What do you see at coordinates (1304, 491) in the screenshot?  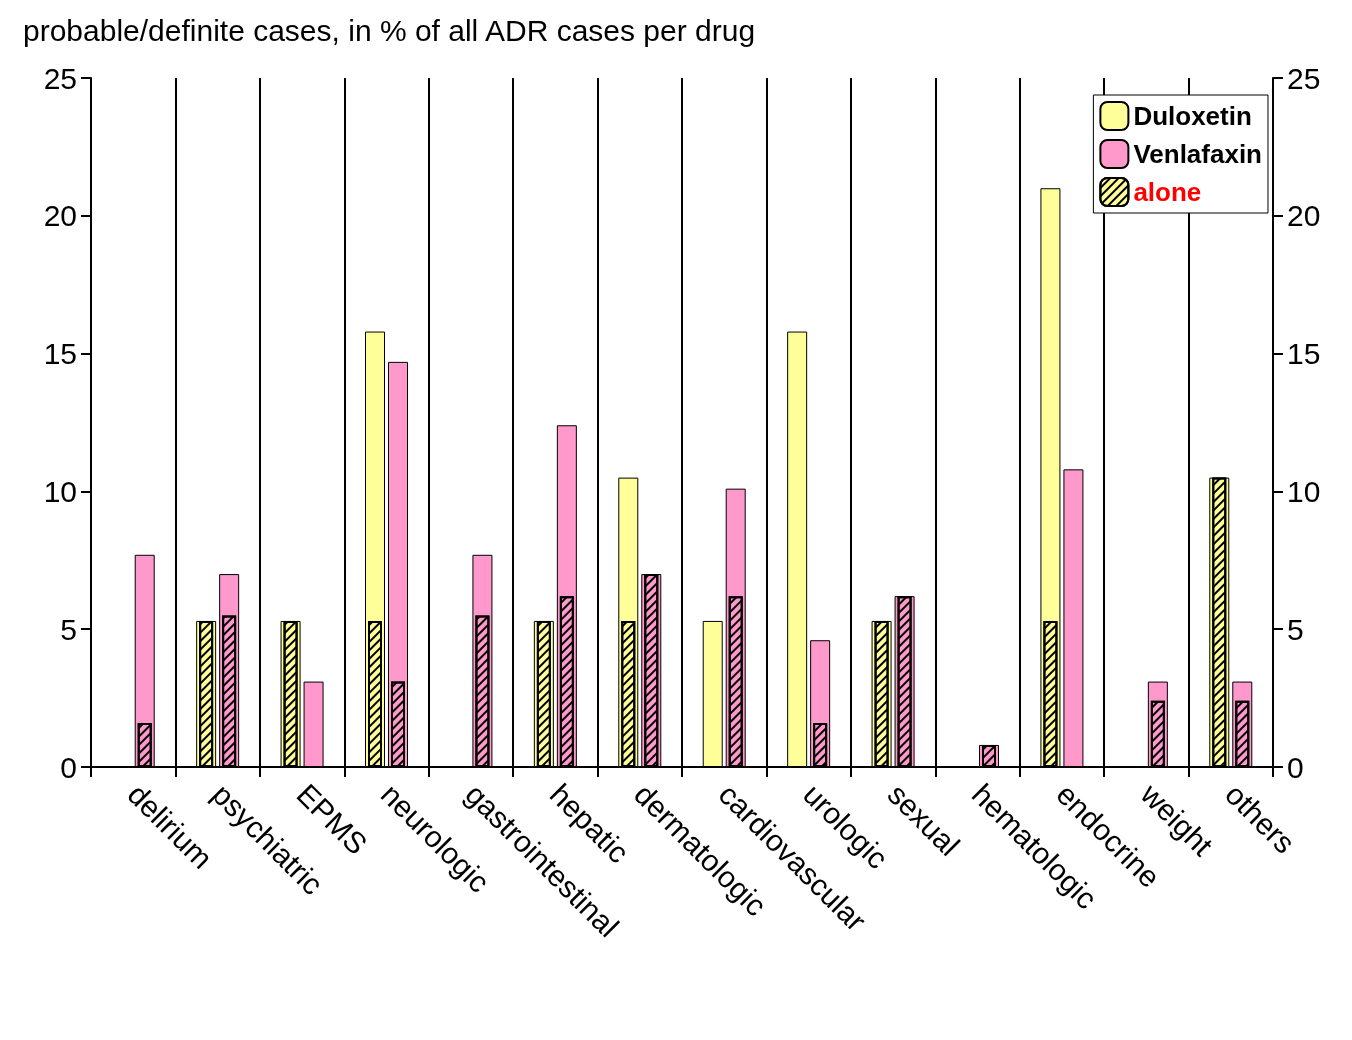 I see `y2-tick-label: 10` at bounding box center [1304, 491].